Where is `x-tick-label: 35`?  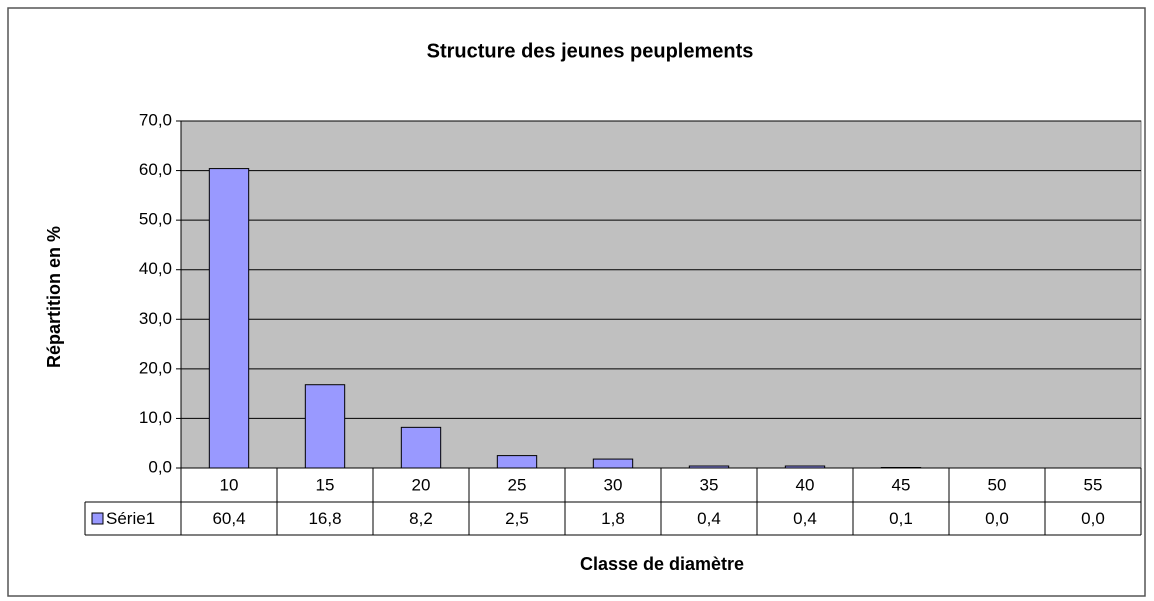
x-tick-label: 35 is located at coordinates (709, 484).